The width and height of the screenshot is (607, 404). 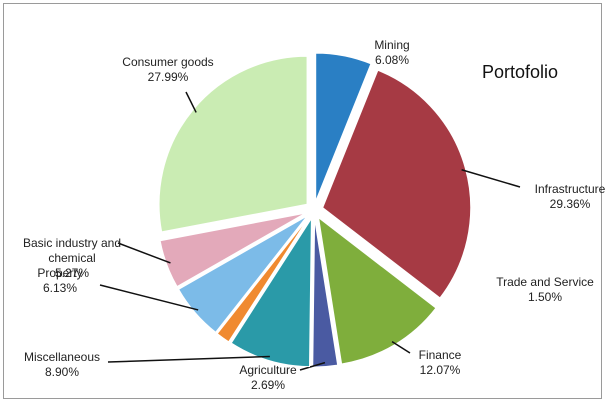 I want to click on slice-label: Consumer goods 27.99%, so click(x=168, y=70).